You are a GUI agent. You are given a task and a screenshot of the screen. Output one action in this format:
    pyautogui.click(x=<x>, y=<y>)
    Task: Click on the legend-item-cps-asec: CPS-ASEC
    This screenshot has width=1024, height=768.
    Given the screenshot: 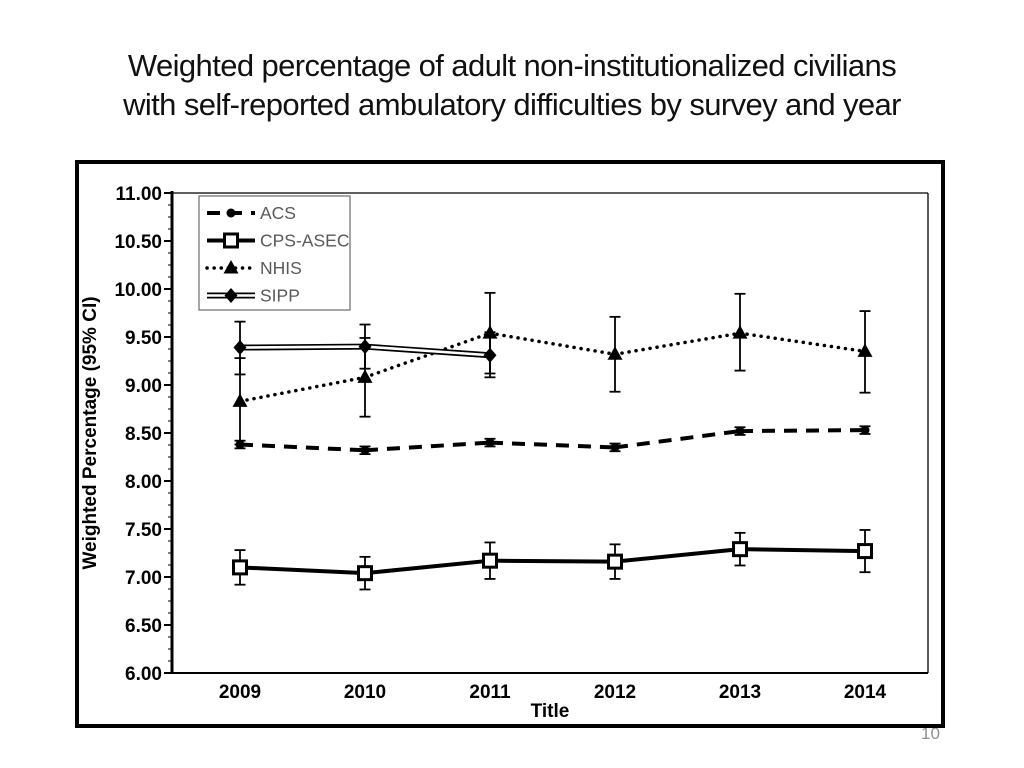 What is the action you would take?
    pyautogui.click(x=278, y=241)
    